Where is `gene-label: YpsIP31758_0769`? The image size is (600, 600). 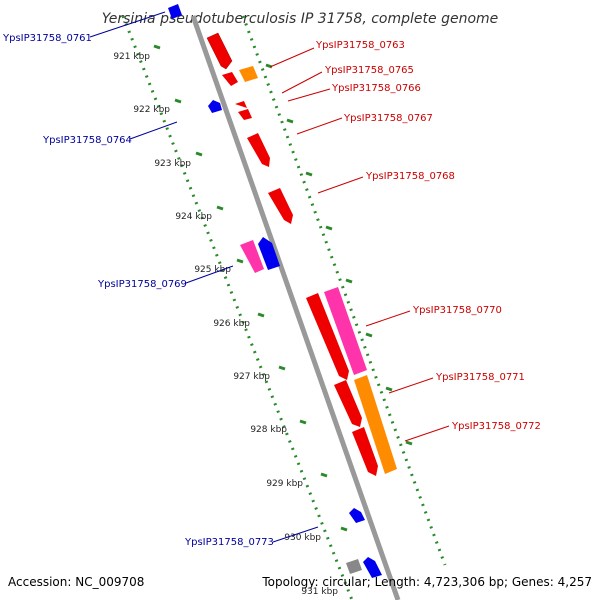 gene-label: YpsIP31758_0769 is located at coordinates (142, 284).